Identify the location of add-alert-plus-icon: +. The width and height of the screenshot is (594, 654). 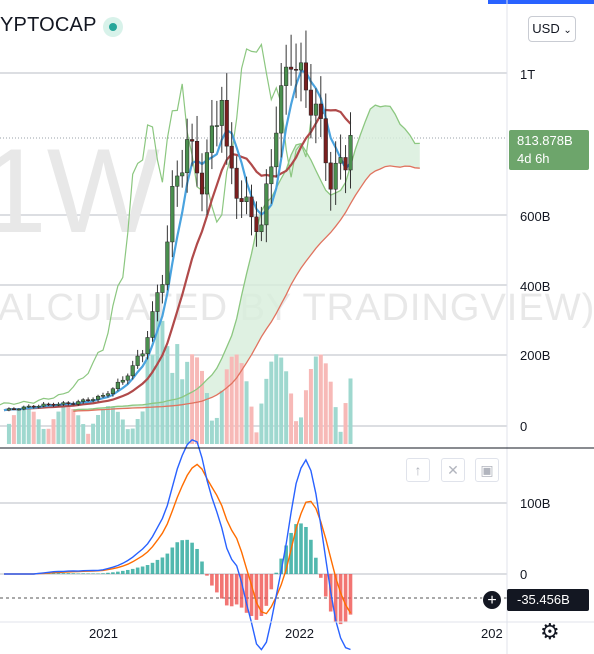
(492, 600).